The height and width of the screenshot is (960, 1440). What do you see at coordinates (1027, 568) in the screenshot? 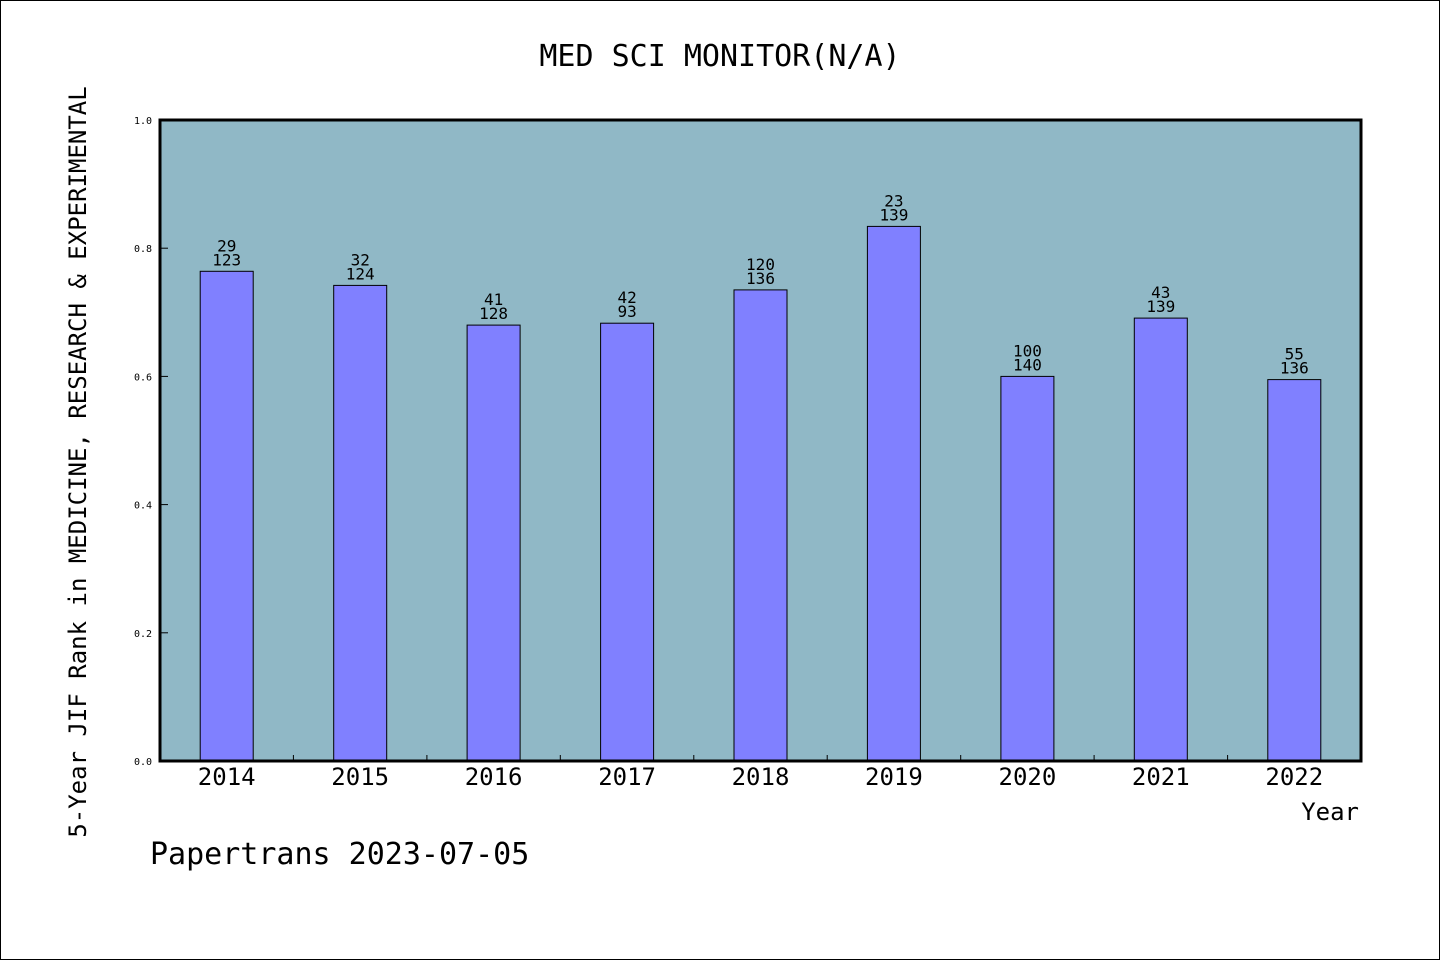
I see `bar-2020` at bounding box center [1027, 568].